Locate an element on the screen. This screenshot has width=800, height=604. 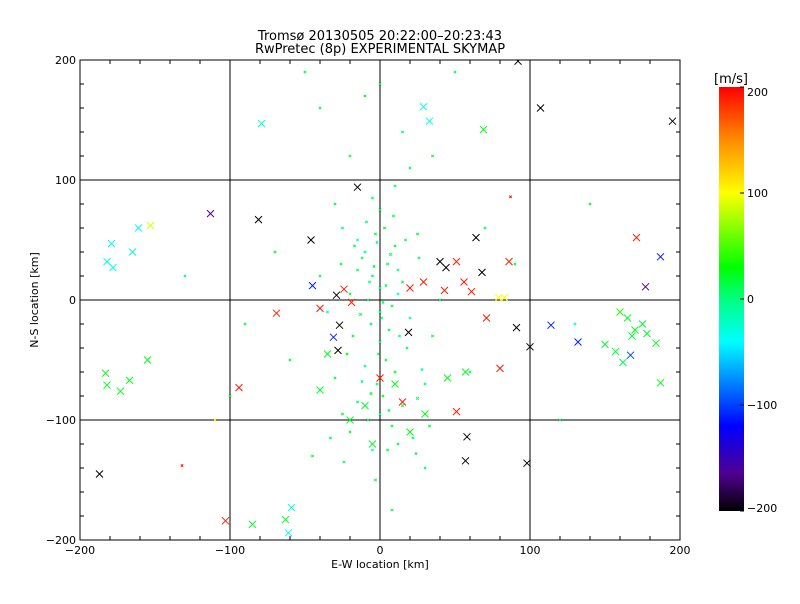
colorbar-tick-label: −100 is located at coordinates (762, 405).